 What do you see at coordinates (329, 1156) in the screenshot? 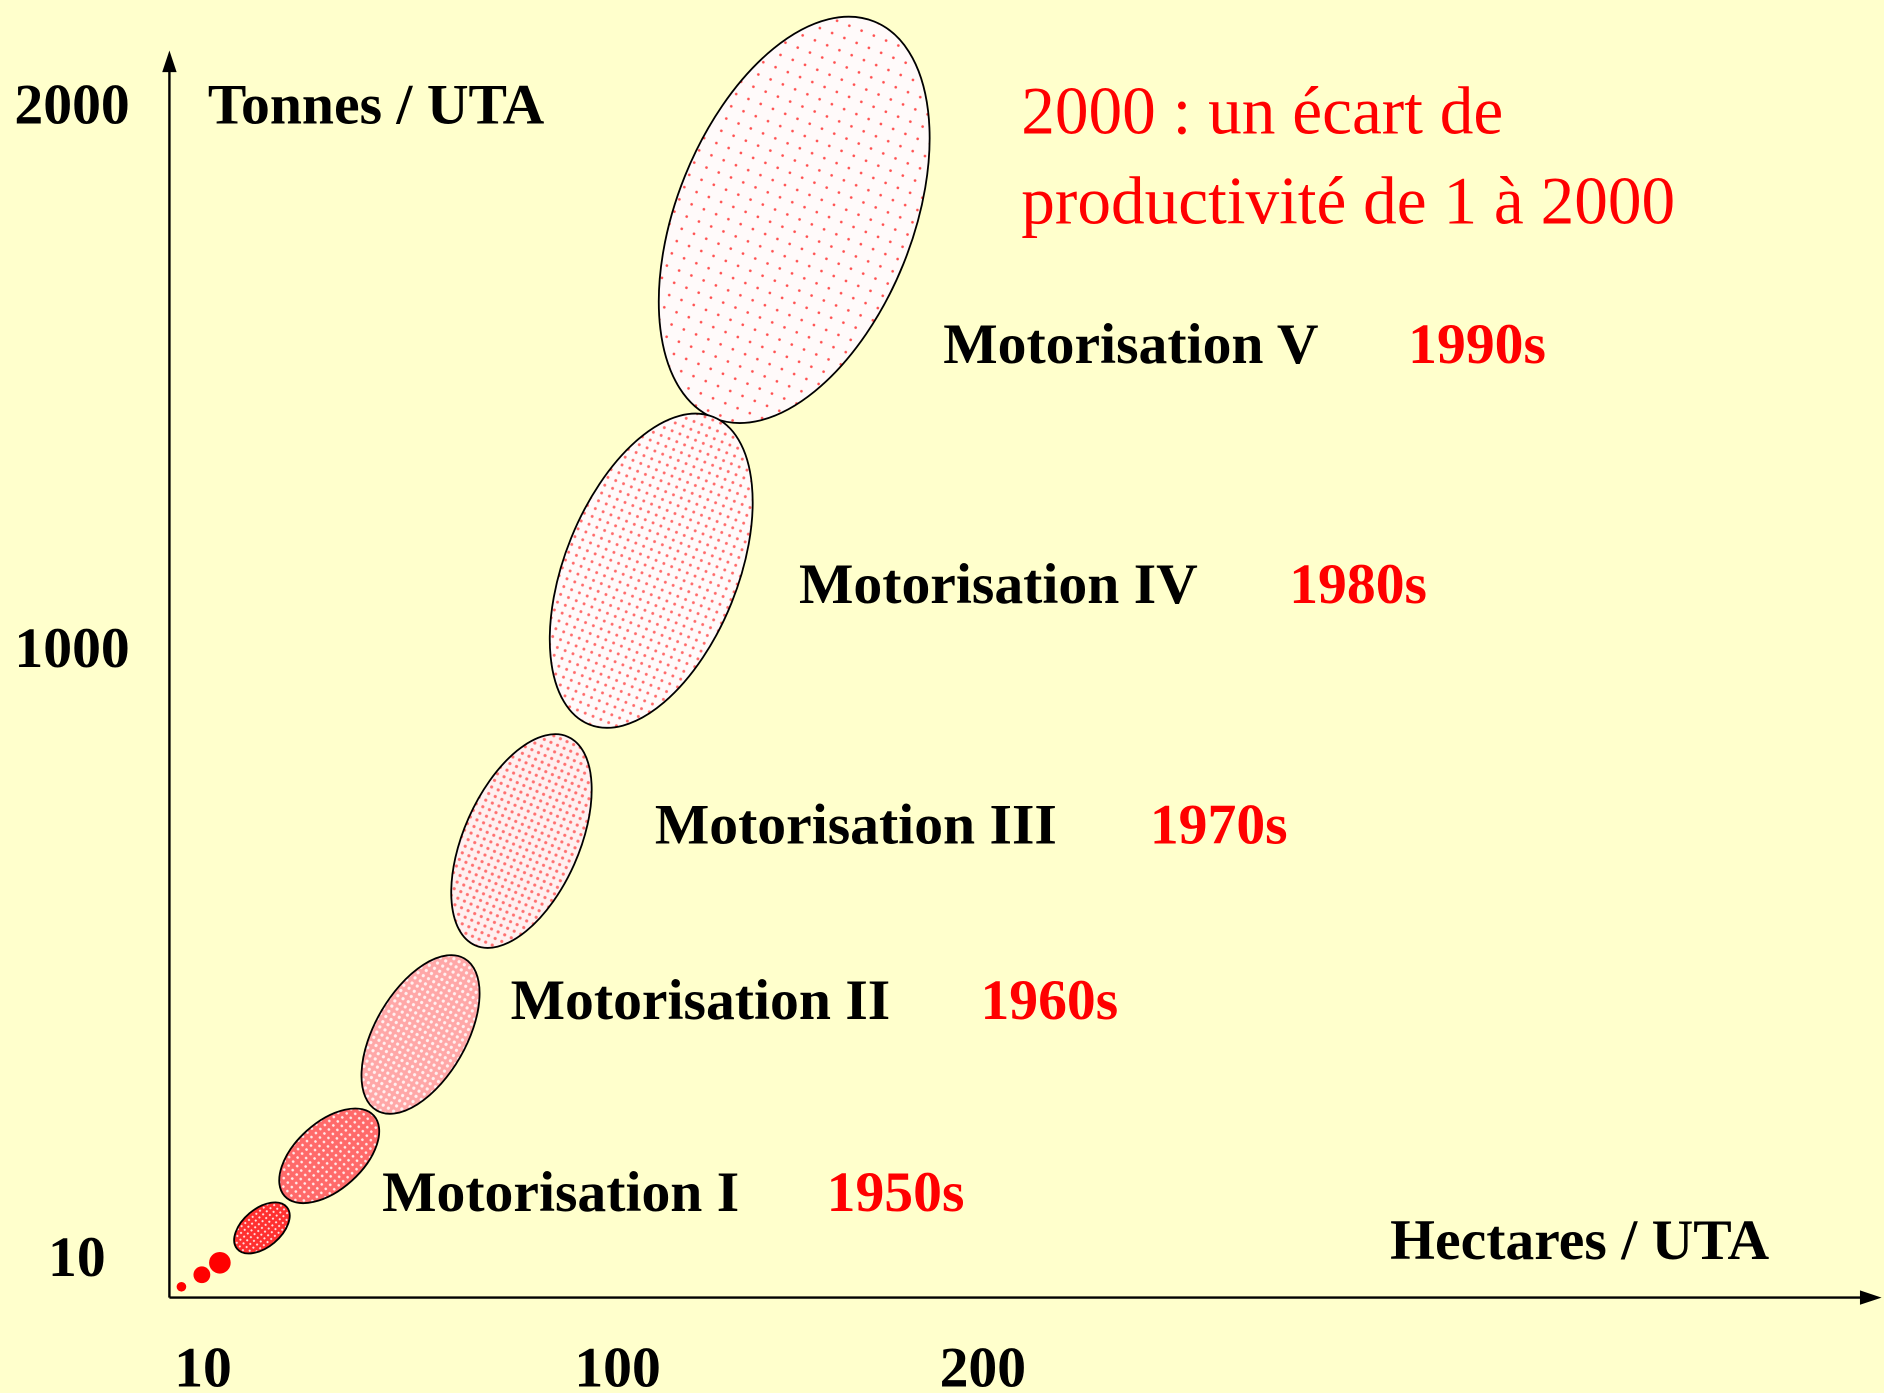
I see `ellipse-i` at bounding box center [329, 1156].